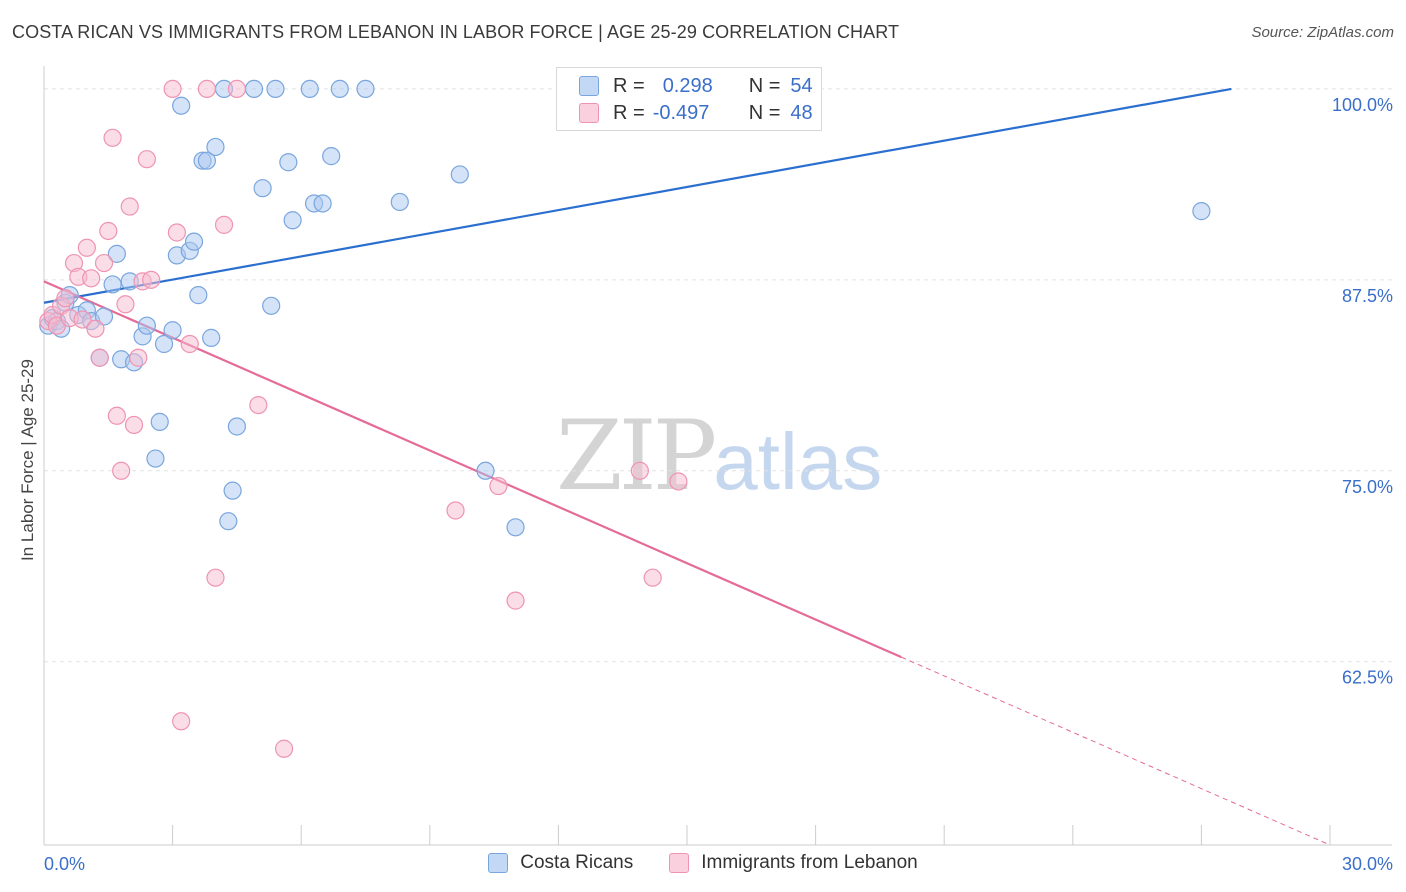 This screenshot has width=1406, height=892. Describe the element at coordinates (1367, 678) in the screenshot. I see `y-tick-label: 62.5%` at that location.